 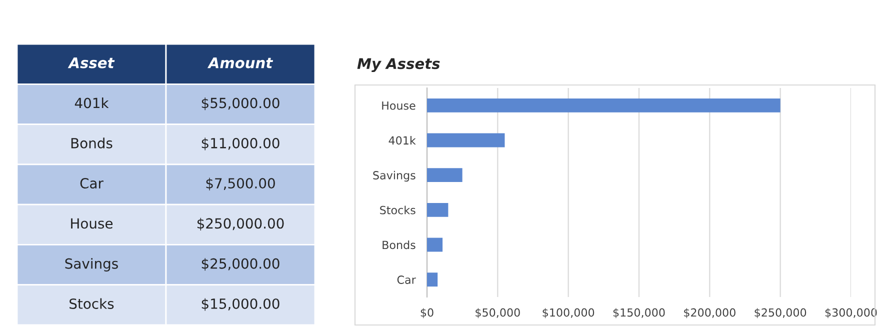 I want to click on text: $7,500.00, so click(x=240, y=184).